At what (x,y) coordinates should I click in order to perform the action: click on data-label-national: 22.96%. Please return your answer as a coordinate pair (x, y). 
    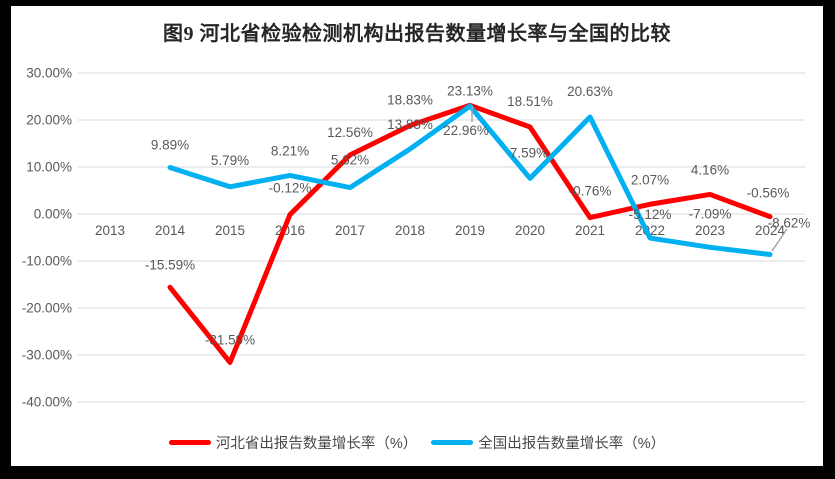
    Looking at the image, I should click on (466, 130).